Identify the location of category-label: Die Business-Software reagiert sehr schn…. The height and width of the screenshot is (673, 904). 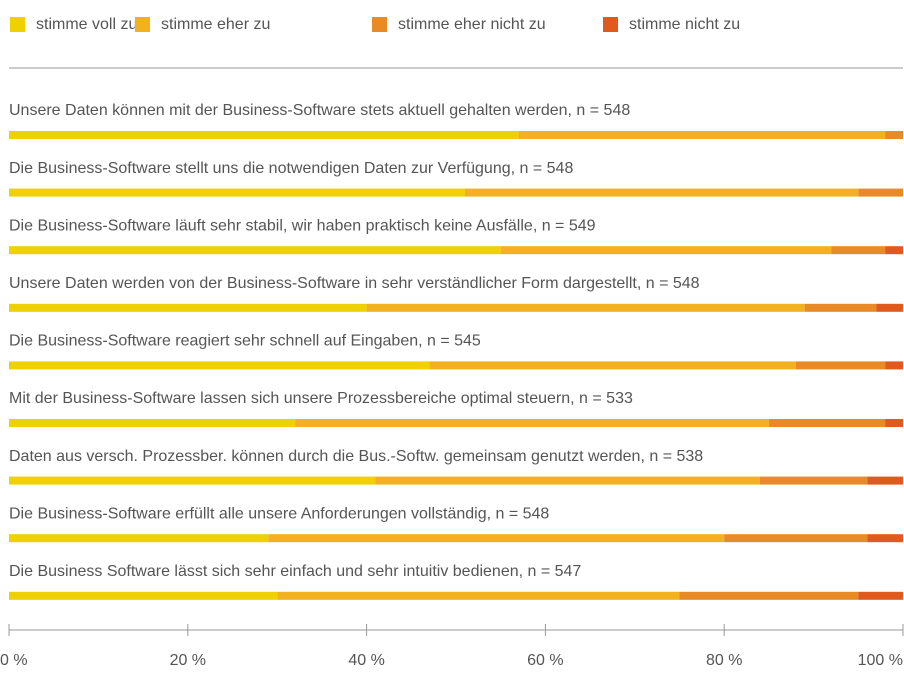
(245, 341).